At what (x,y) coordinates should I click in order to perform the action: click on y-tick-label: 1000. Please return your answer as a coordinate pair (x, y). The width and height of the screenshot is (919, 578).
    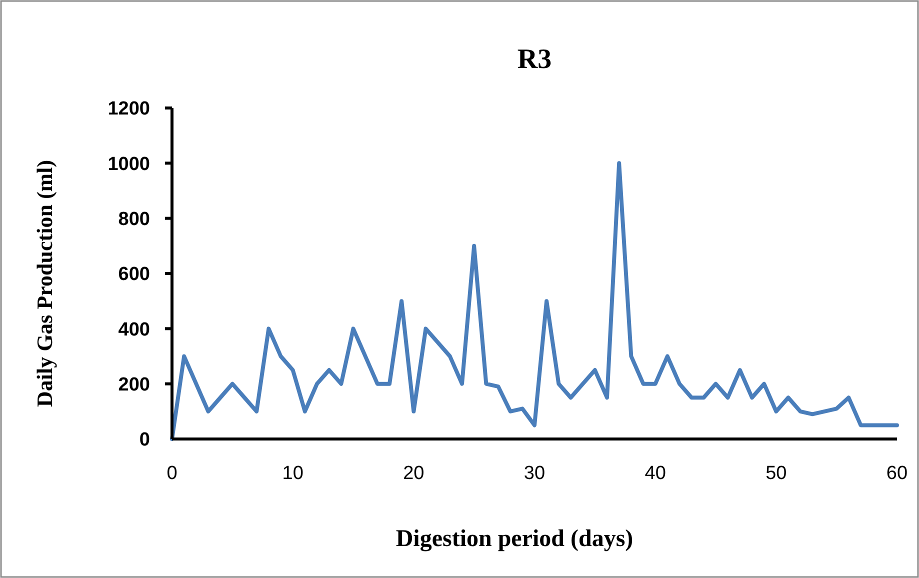
    Looking at the image, I should click on (129, 164).